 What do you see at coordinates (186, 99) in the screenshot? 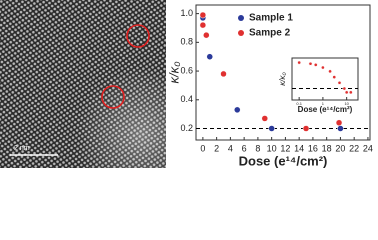
I see `y-tick-label: 0.4` at bounding box center [186, 99].